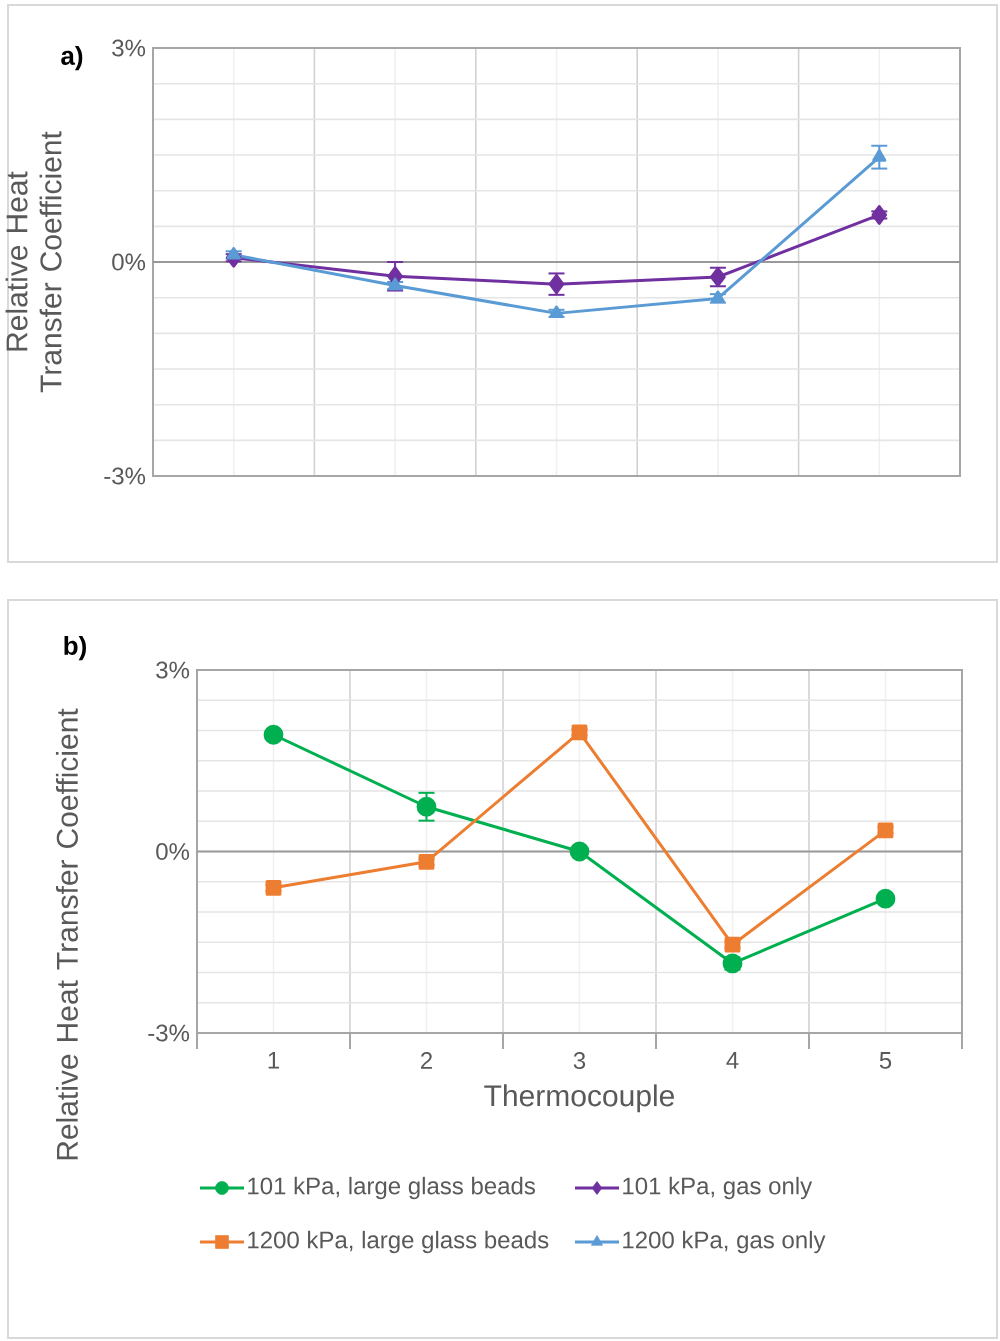  What do you see at coordinates (724, 1242) in the screenshot?
I see `legend-label: 1200 kPa, gas only` at bounding box center [724, 1242].